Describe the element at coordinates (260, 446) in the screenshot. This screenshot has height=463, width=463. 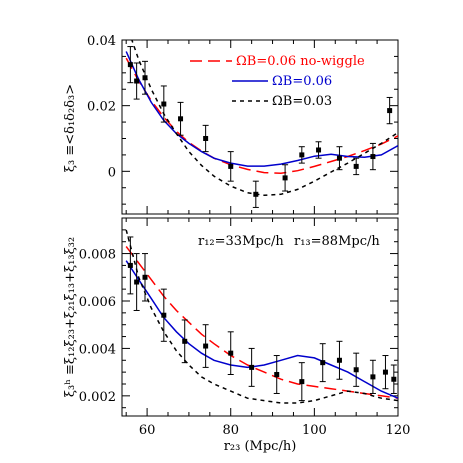
I see `x-axis-label: r₂₃ (Mpc/h)` at that location.